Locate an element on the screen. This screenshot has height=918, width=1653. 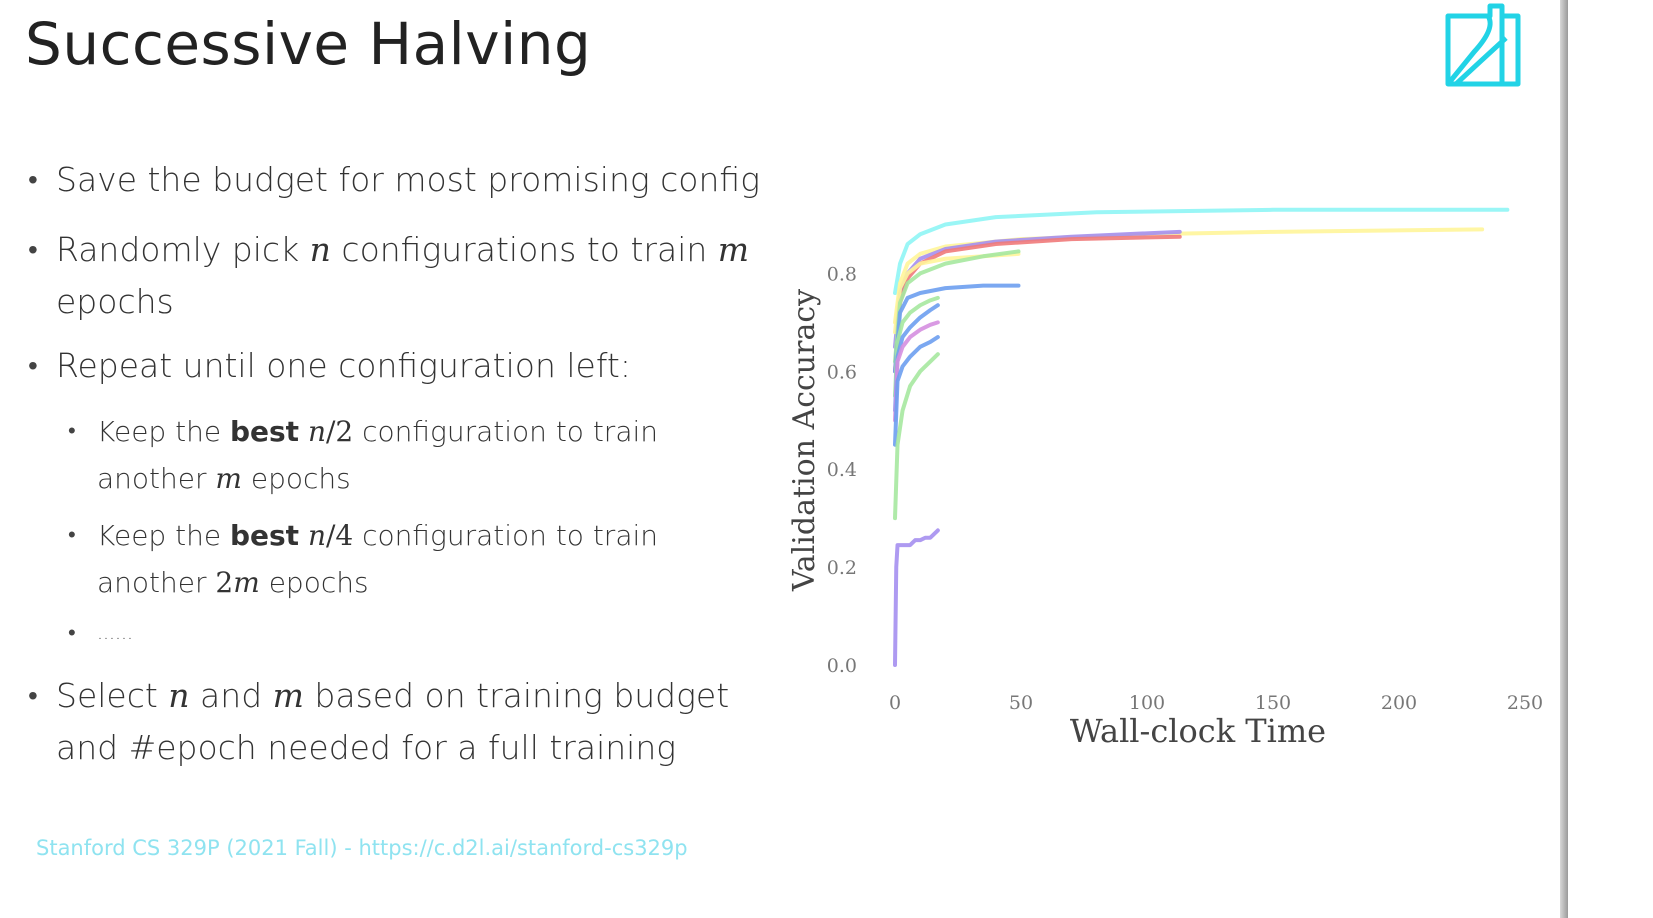
x-tick-label: 0 is located at coordinates (895, 703).